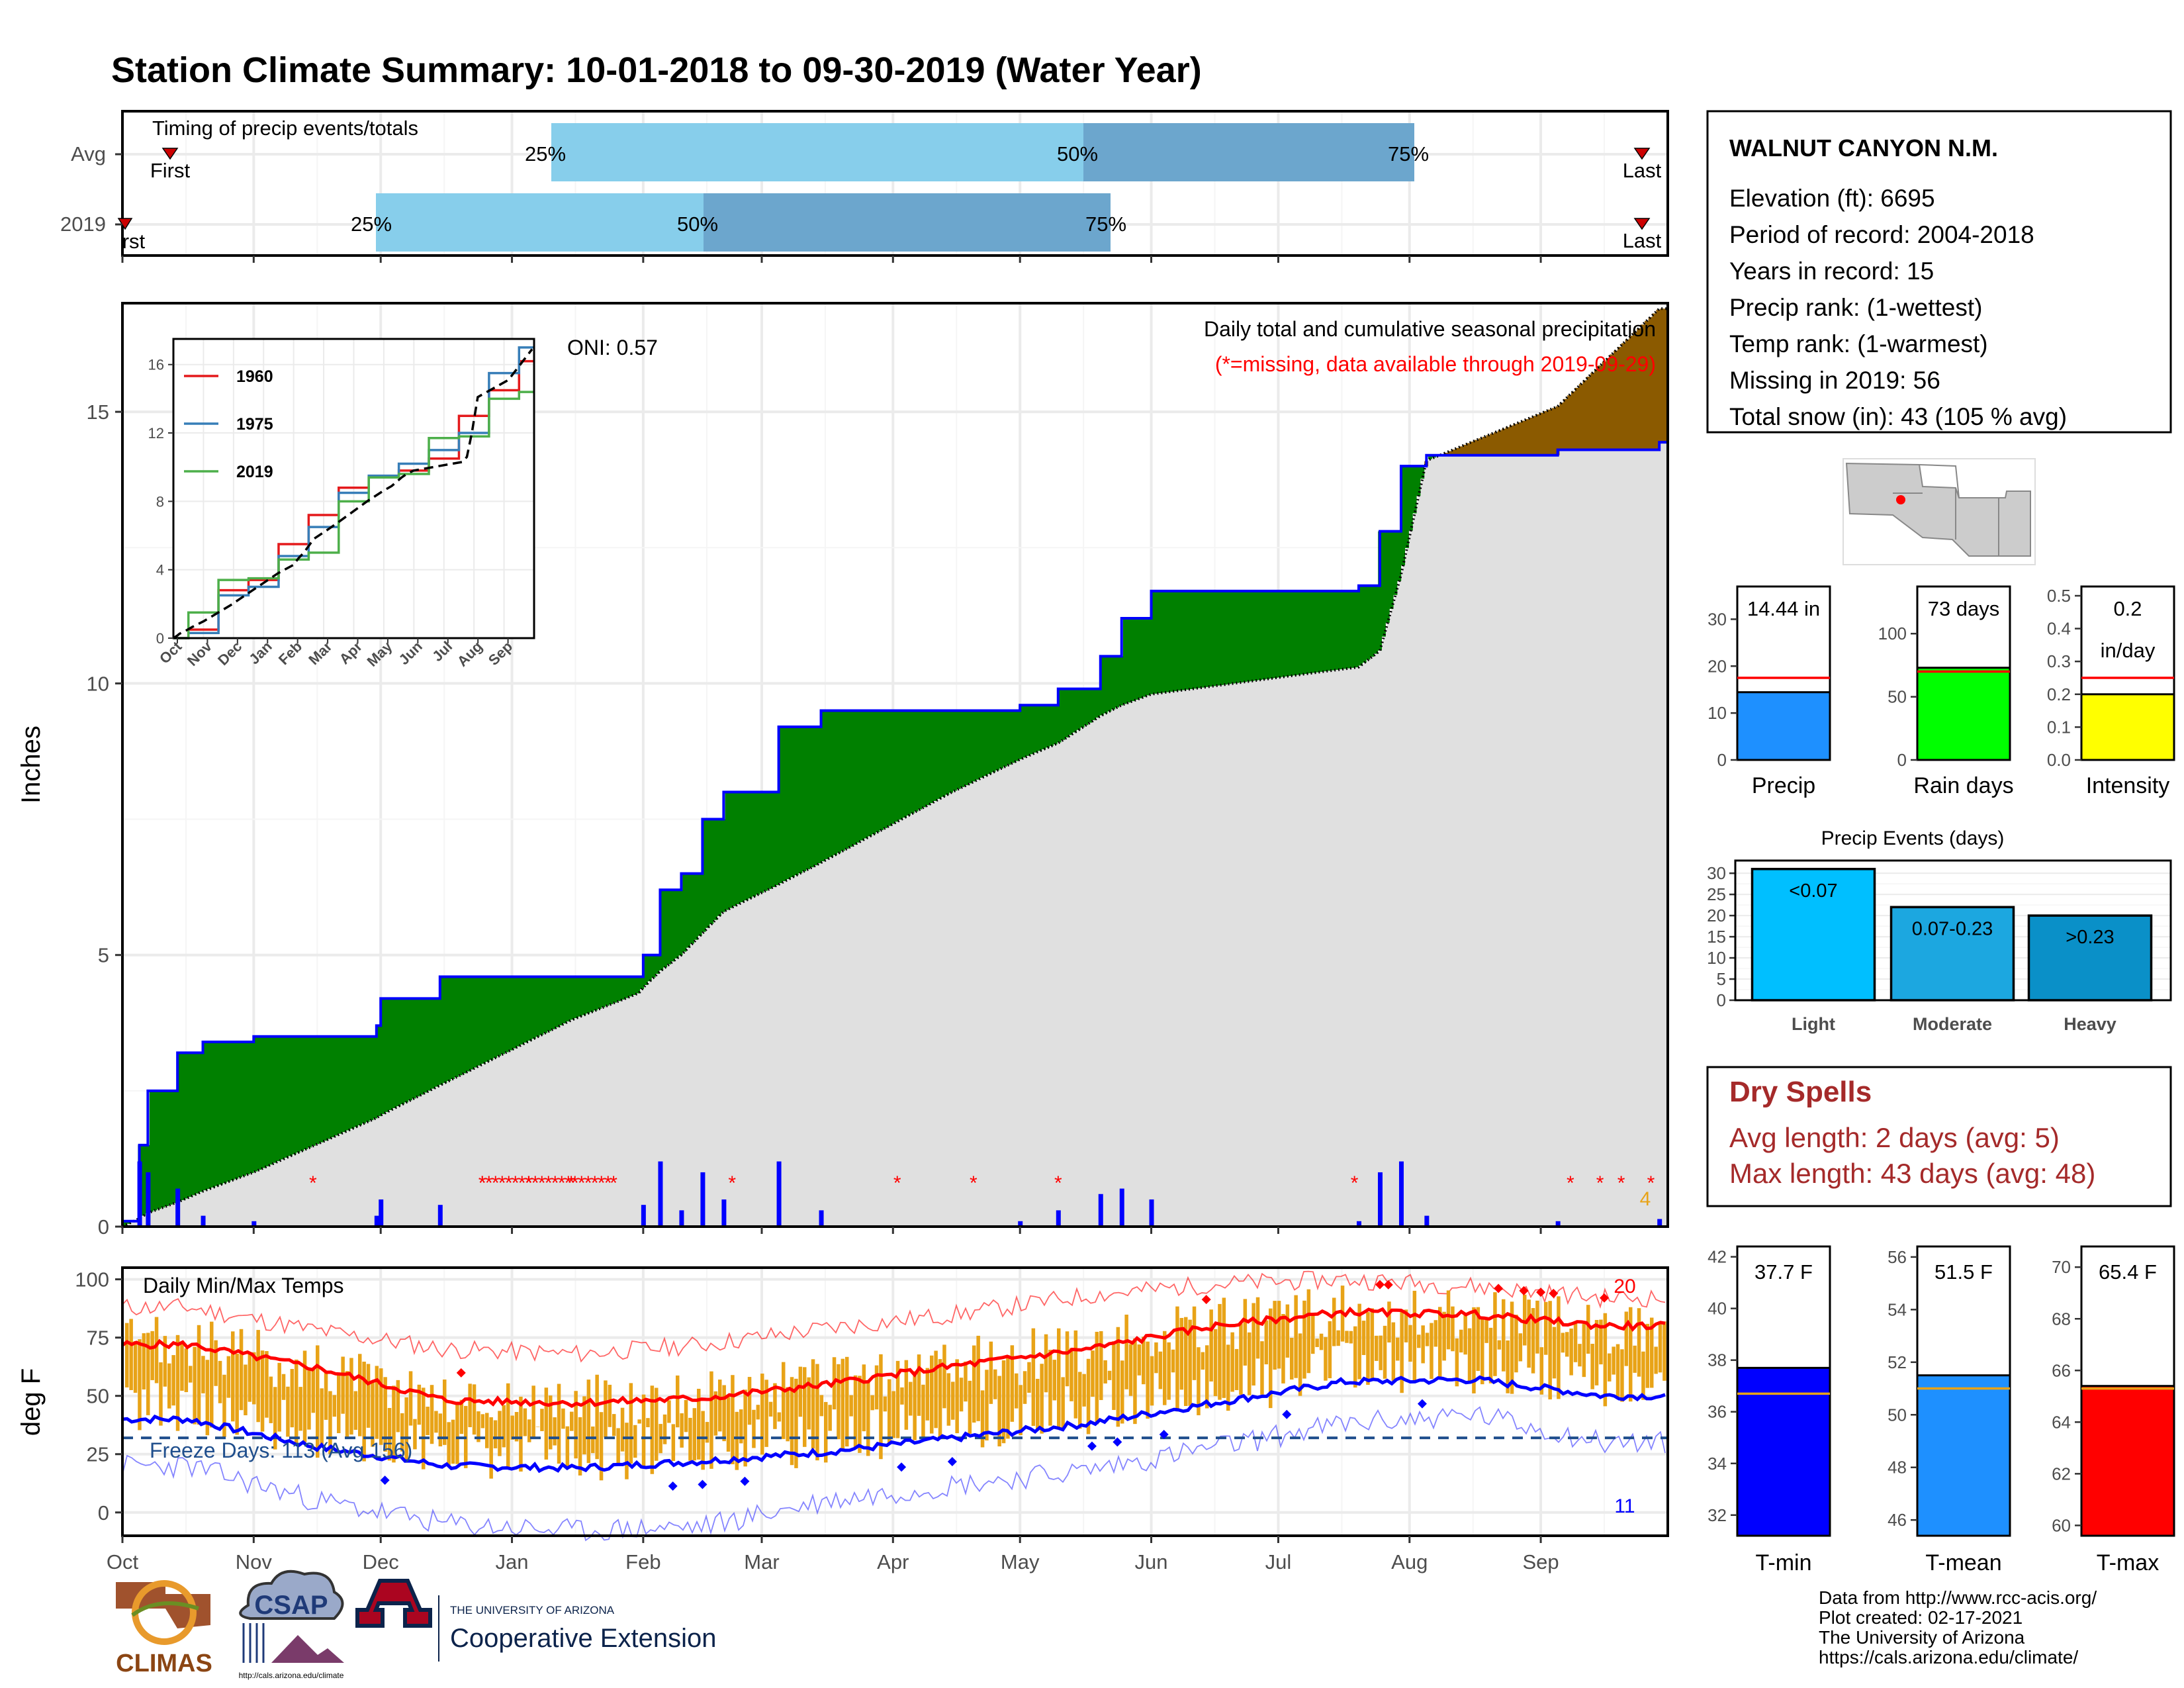 This screenshot has width=2184, height=1688. What do you see at coordinates (1921, 1617) in the screenshot?
I see `footer-line: Plot created: 02-17-2021` at bounding box center [1921, 1617].